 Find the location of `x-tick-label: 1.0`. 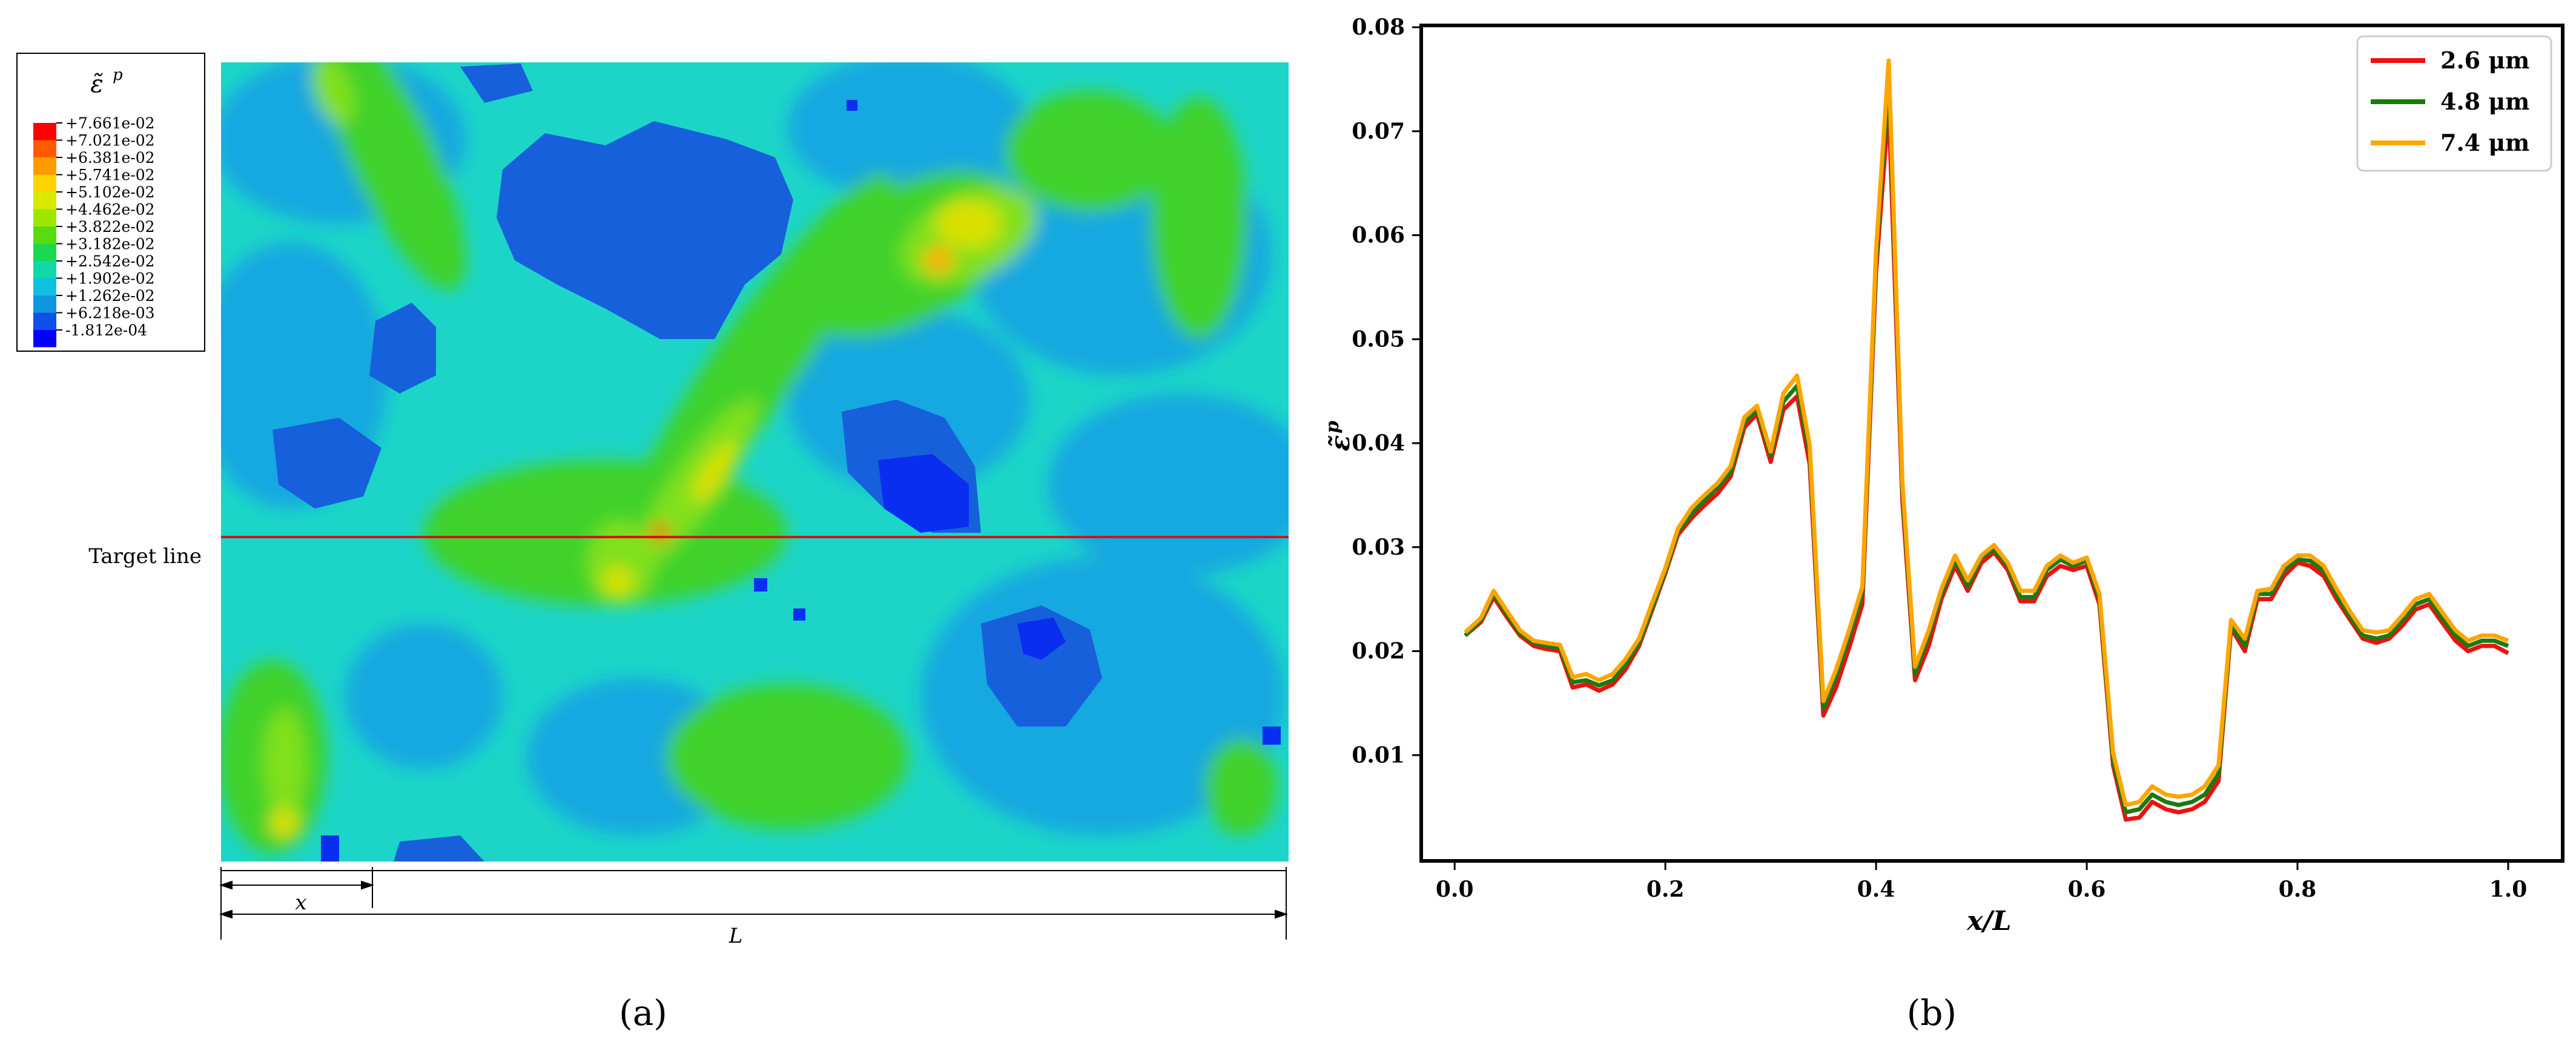

x-tick-label: 1.0 is located at coordinates (2508, 890).